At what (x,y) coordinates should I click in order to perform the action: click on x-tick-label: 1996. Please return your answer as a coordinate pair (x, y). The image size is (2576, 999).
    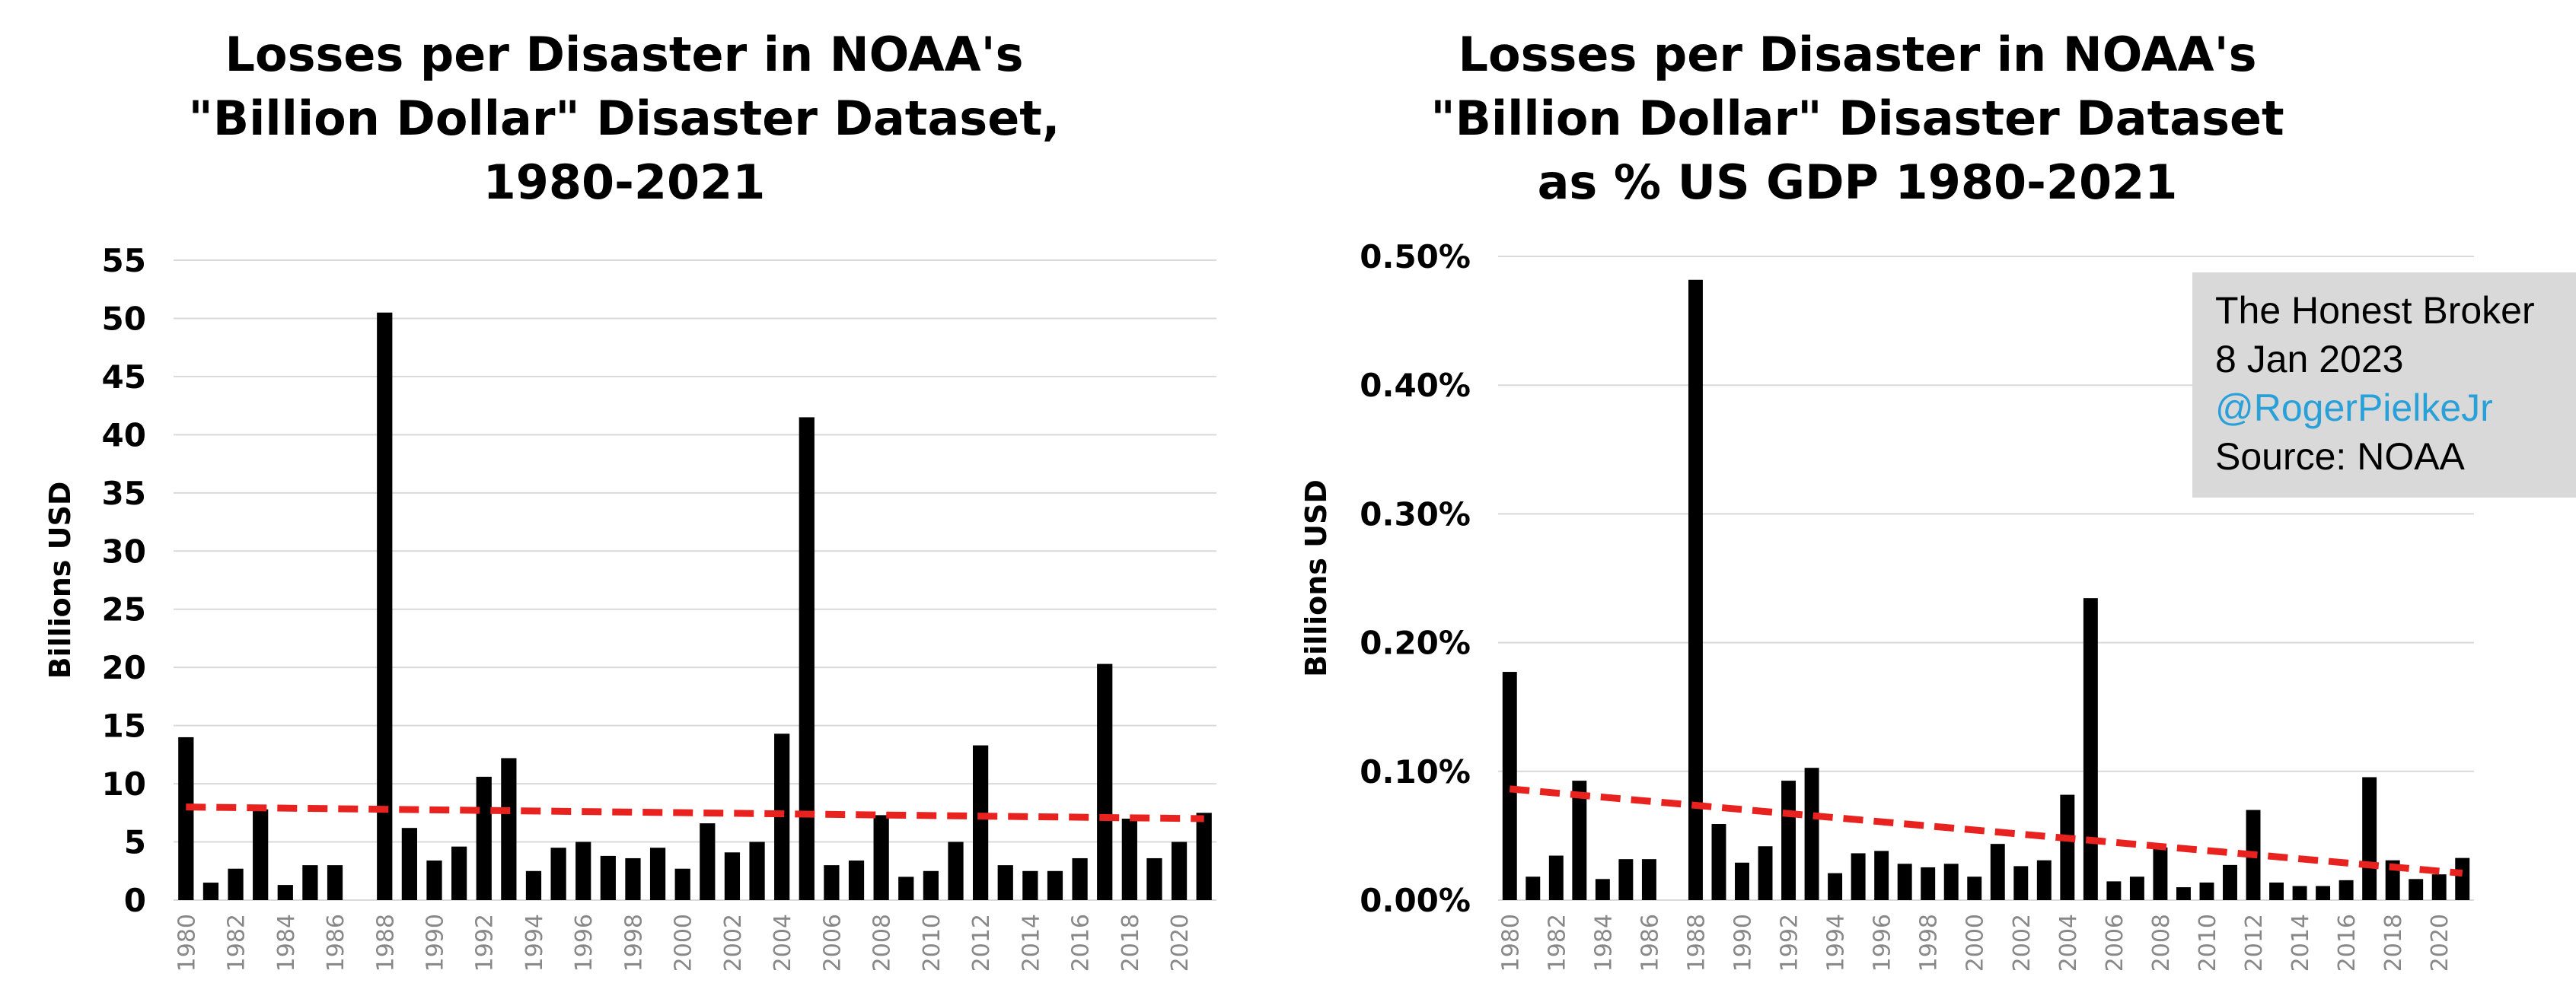
    Looking at the image, I should click on (1883, 943).